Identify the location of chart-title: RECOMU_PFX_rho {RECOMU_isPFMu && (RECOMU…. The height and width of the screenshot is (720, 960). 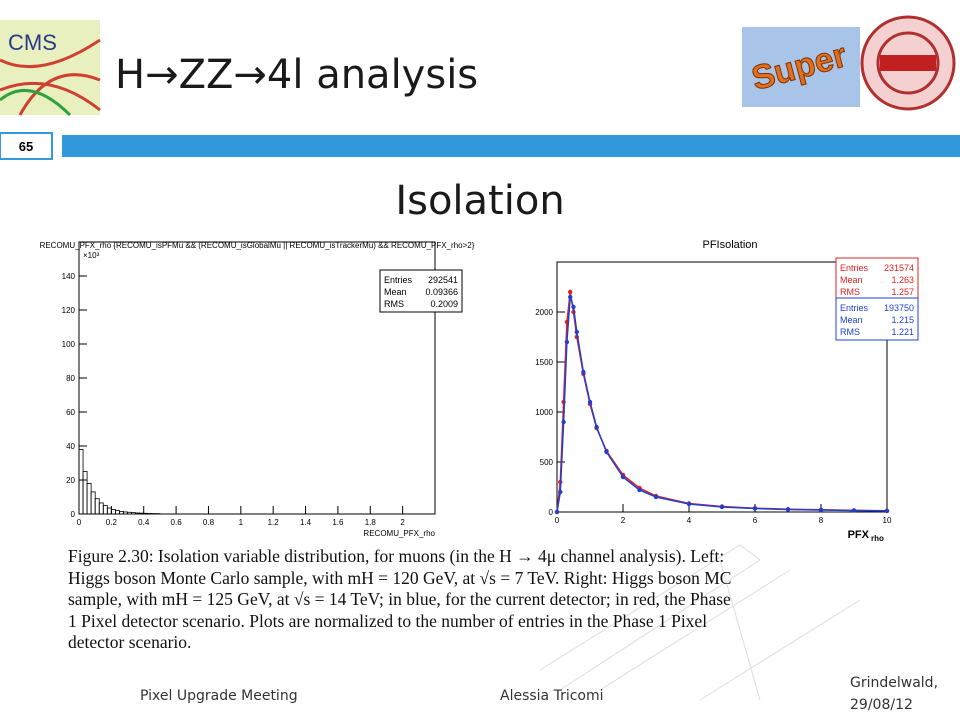
(257, 245).